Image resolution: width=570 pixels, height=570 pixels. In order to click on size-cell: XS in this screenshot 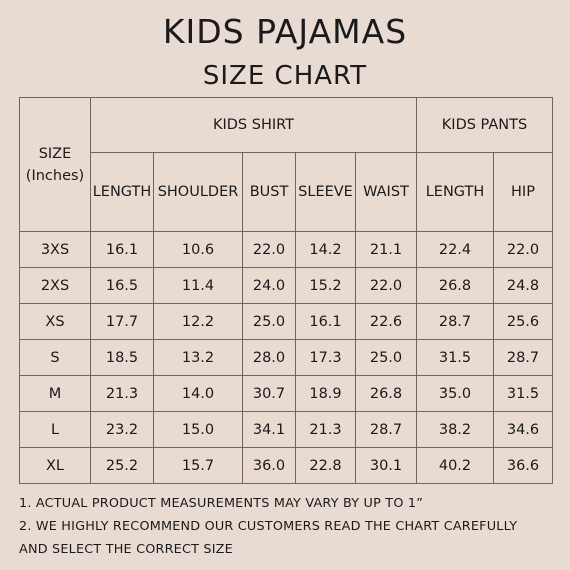, I will do `click(55, 321)`.